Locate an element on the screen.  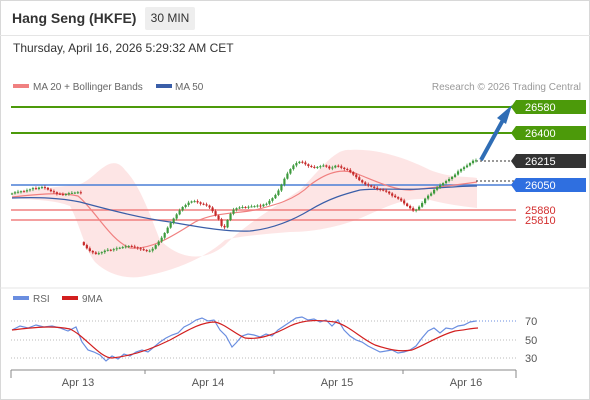
instrument-title: Hang Seng (HKFE) is located at coordinates (74, 18).